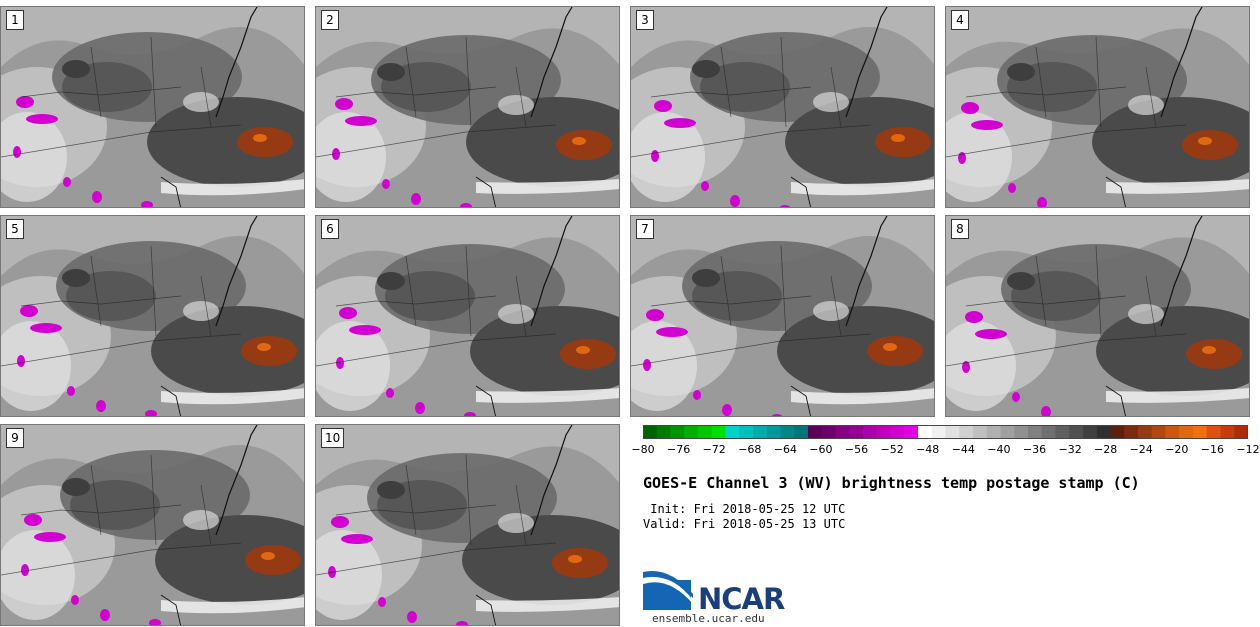 The height and width of the screenshot is (627, 1260). I want to click on postage-stamp-panel: 2, so click(467, 107).